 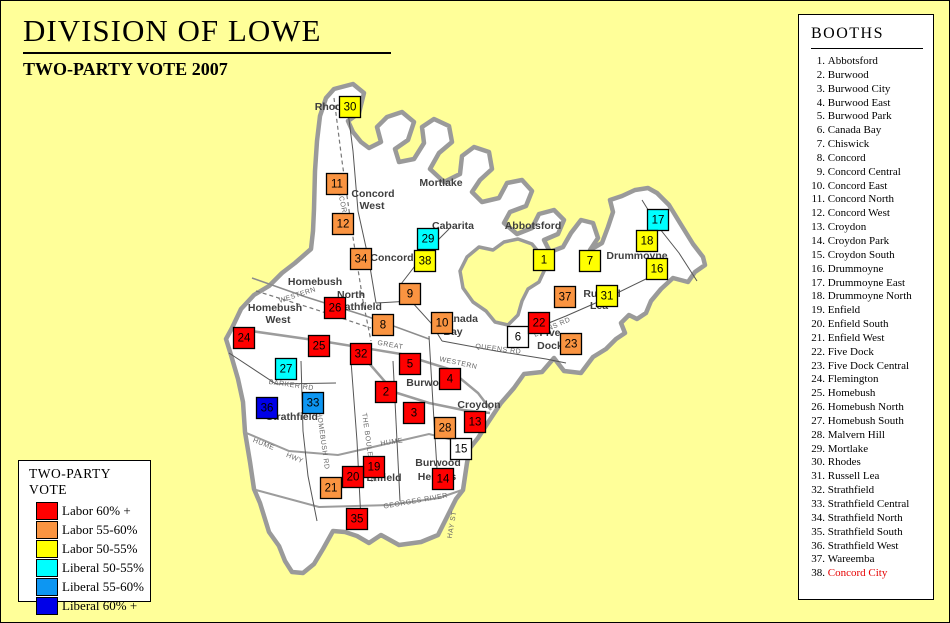 I want to click on booth-list-item: 24. Flemington, so click(x=845, y=379).